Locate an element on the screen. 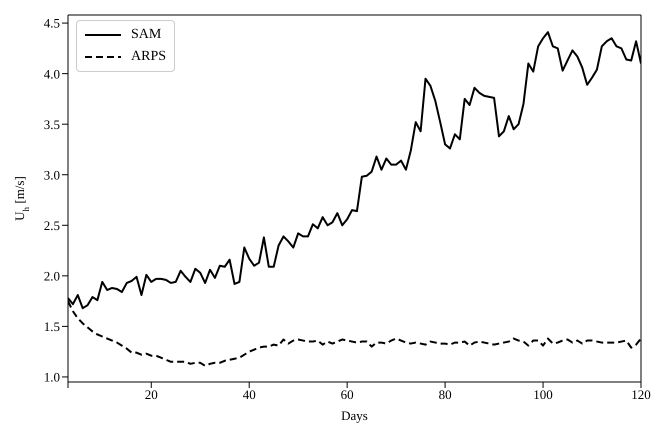 This screenshot has height=429, width=654. y-tick-label: 2.0 is located at coordinates (52, 276).